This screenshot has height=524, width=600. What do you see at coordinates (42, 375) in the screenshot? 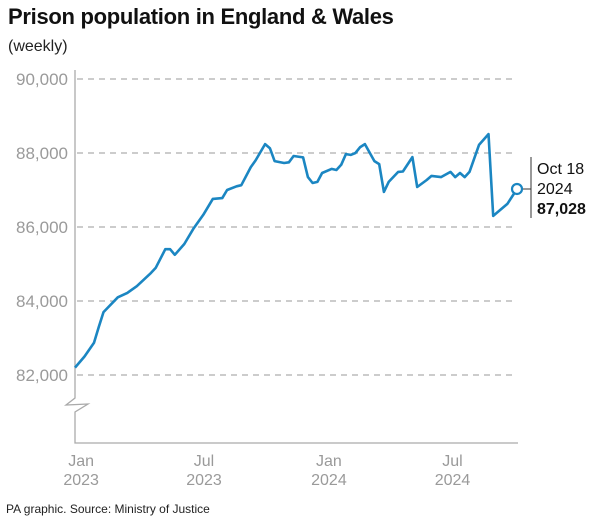
I see `y-tick-label: 82,000` at bounding box center [42, 375].